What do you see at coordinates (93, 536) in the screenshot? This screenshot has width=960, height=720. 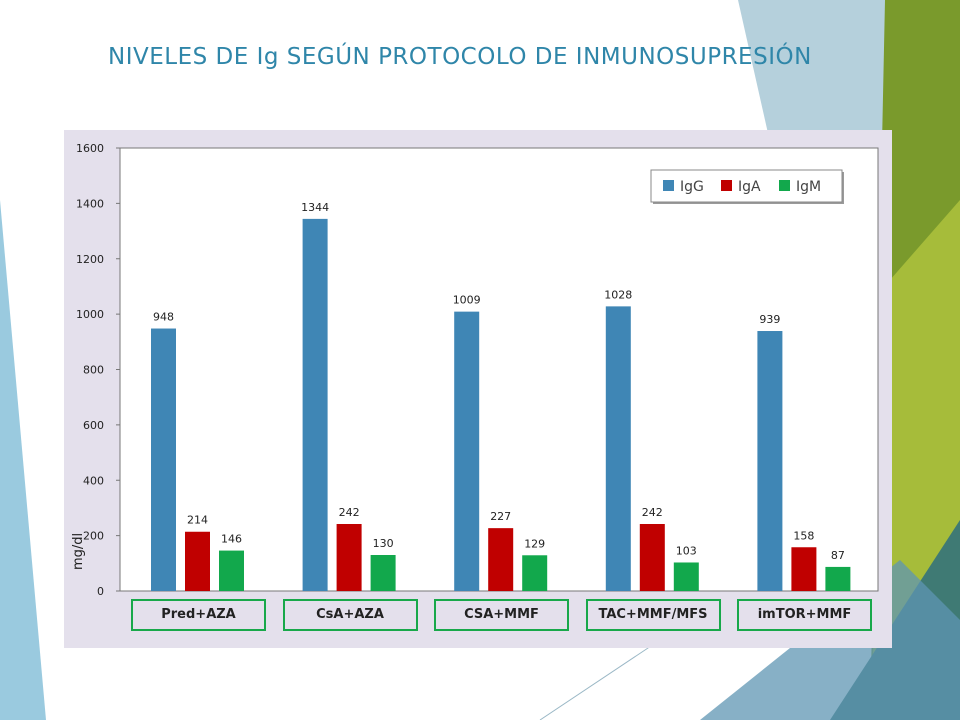 I see `y-tick-label: 200` at bounding box center [93, 536].